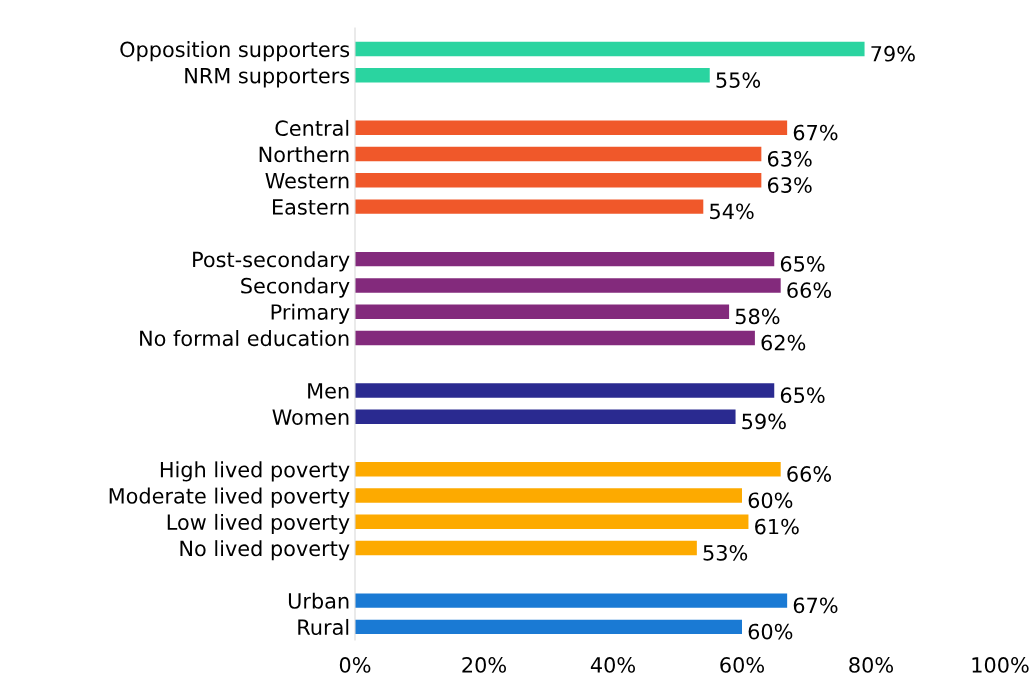  Describe the element at coordinates (229, 497) in the screenshot. I see `y-tick-label: Moderate lived poverty` at that location.